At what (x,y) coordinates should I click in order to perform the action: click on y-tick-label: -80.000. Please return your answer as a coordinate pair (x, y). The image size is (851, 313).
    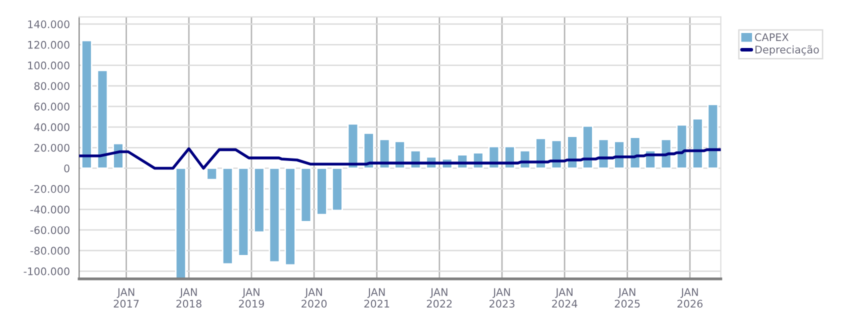
    Looking at the image, I should click on (50, 250).